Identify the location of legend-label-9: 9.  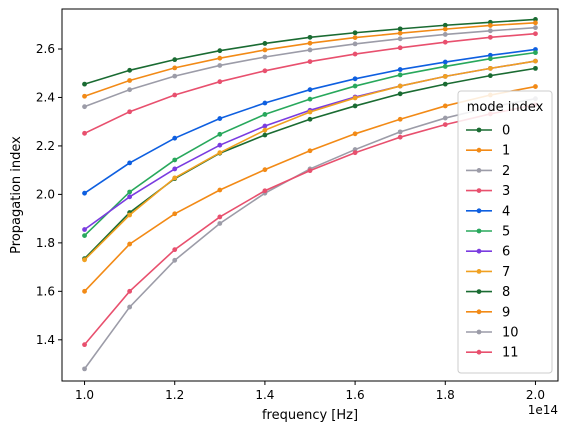
(506, 312).